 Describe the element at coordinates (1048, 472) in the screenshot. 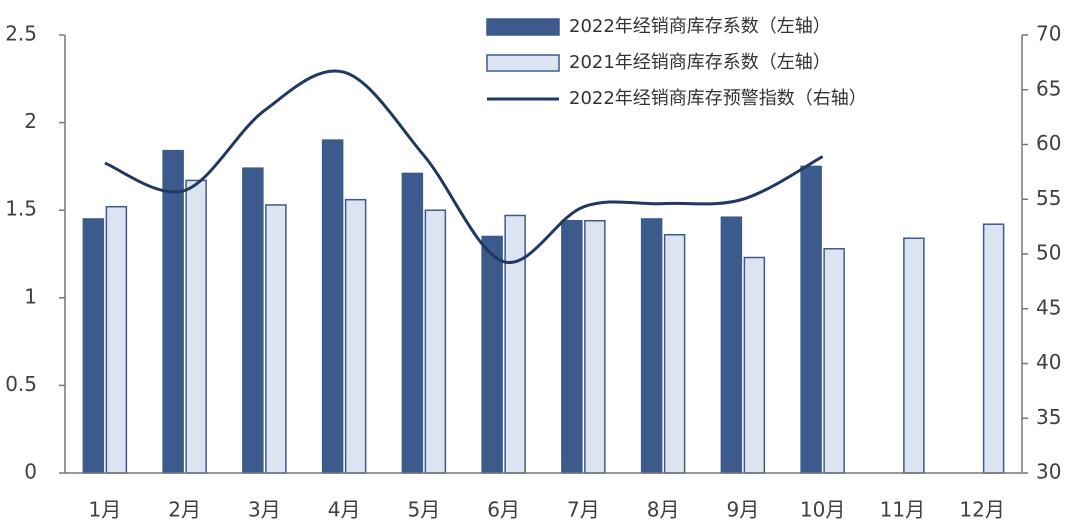

I see `y2-tick-label: 30` at that location.